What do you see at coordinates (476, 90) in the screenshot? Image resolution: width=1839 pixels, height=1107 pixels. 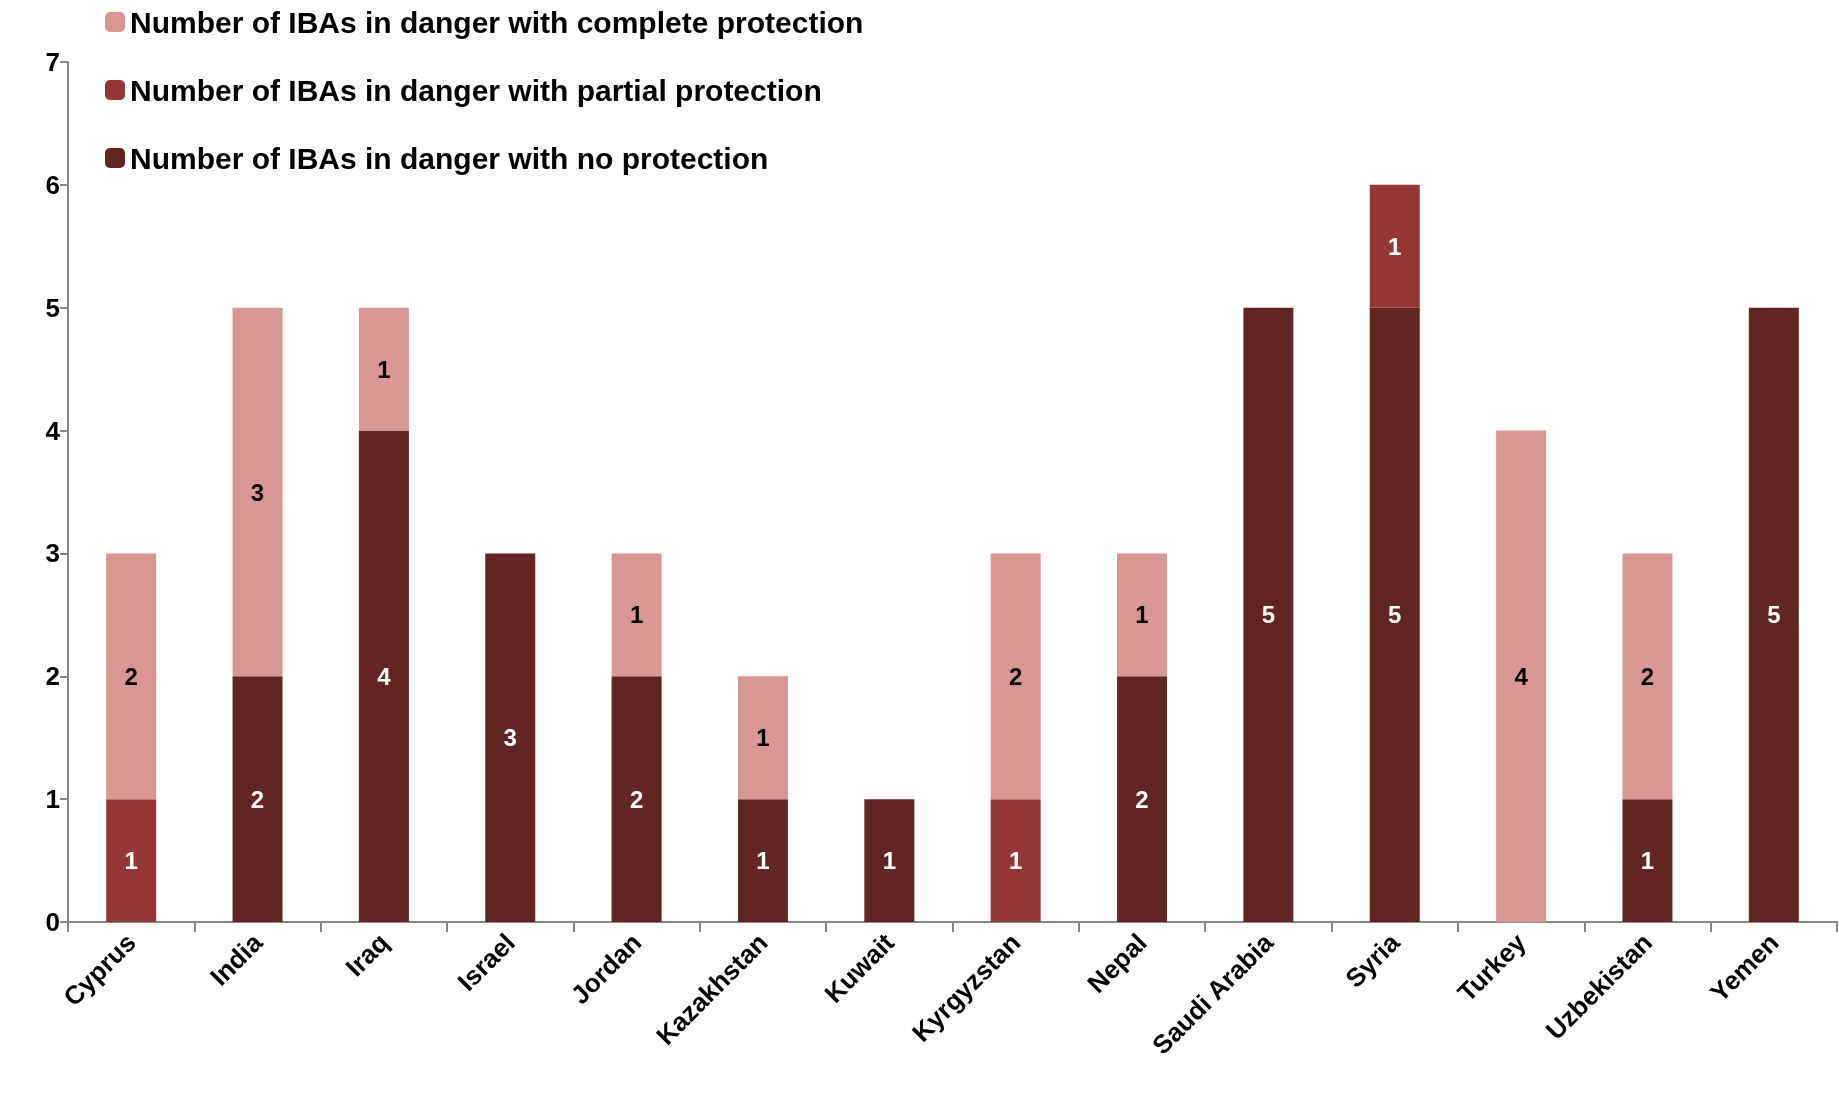 I see `legend-label: Number of IBAs in danger with partial protection` at bounding box center [476, 90].